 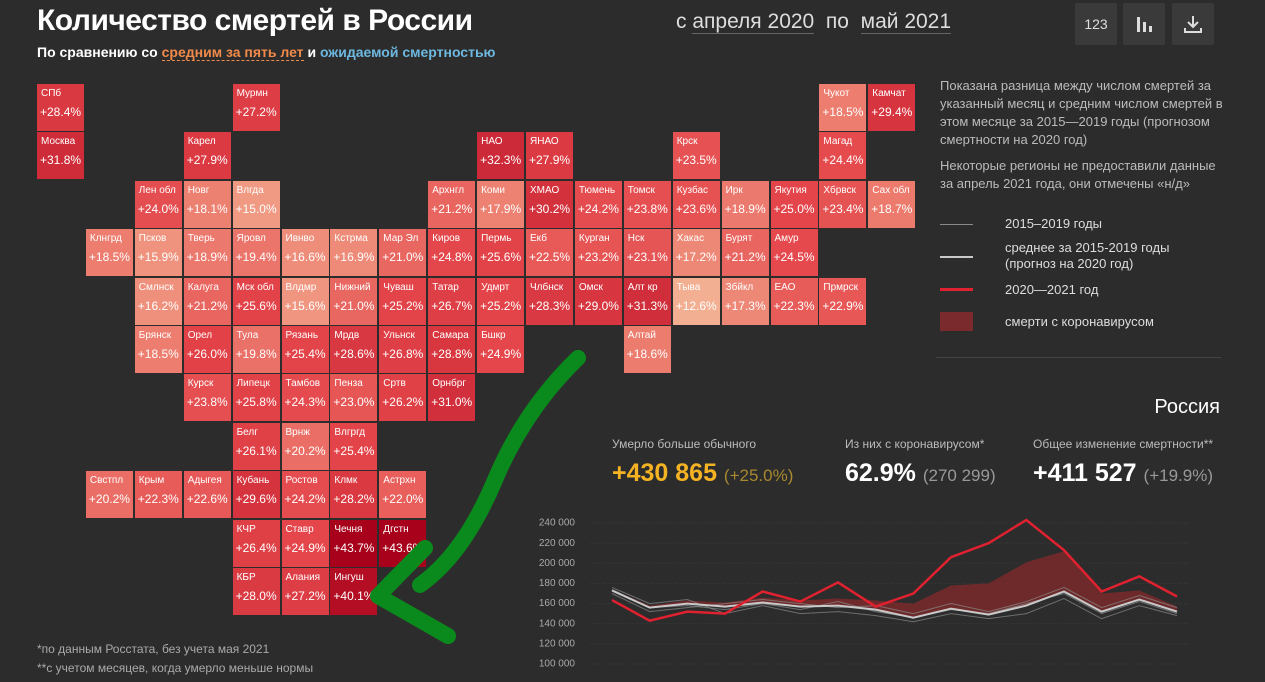 What do you see at coordinates (647, 204) in the screenshot?
I see `region-tile: Томск +23.8%` at bounding box center [647, 204].